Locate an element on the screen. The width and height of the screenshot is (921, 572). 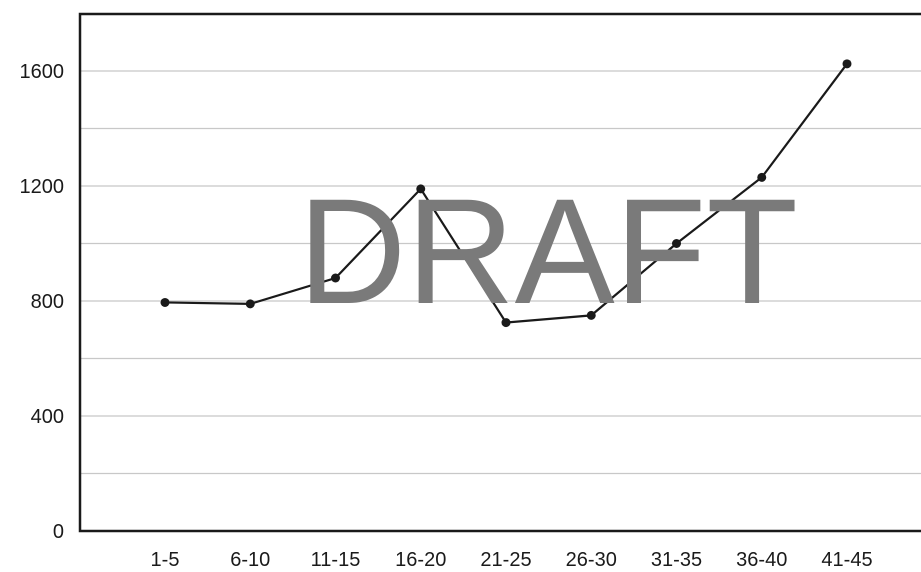
x-tick-label: 6-10 is located at coordinates (250, 560).